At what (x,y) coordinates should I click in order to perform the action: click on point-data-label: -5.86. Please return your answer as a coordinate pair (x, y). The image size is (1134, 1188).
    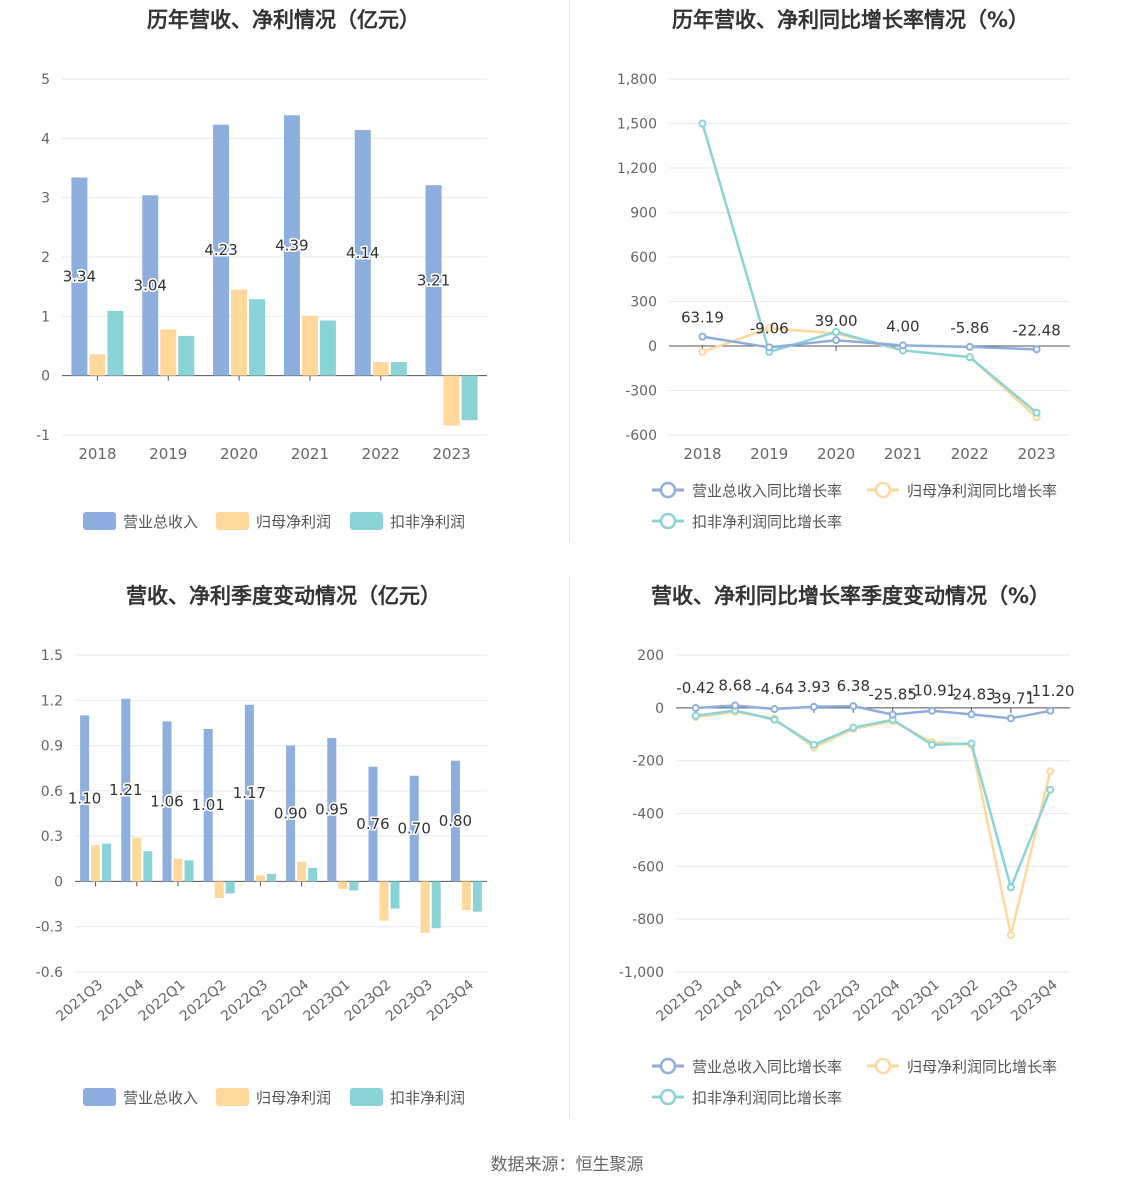
    Looking at the image, I should click on (969, 328).